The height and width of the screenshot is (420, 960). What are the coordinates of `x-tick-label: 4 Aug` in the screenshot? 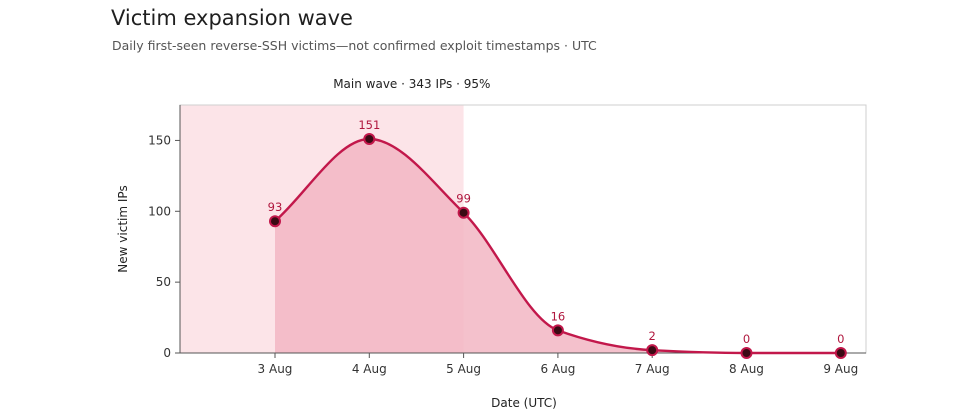 It's located at (369, 369).